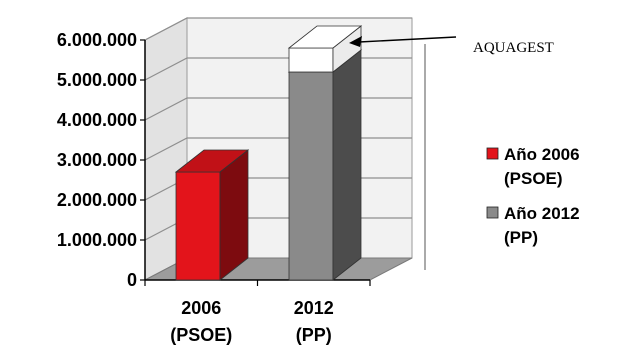 The width and height of the screenshot is (619, 351). What do you see at coordinates (97, 80) in the screenshot?
I see `y-tick-label-5: 5.000.000` at bounding box center [97, 80].